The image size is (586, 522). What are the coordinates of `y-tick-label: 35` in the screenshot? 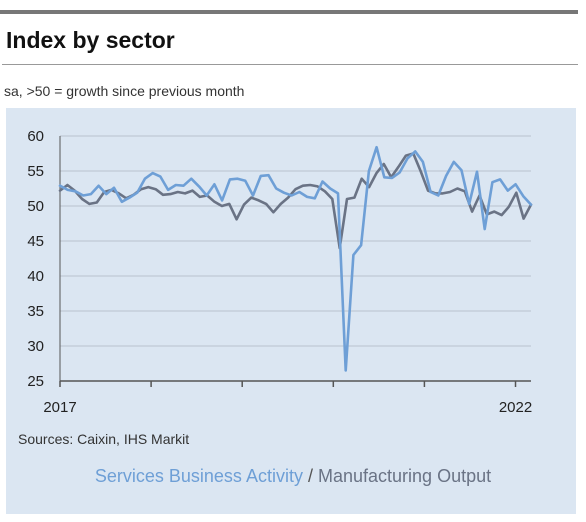 It's located at (35, 311).